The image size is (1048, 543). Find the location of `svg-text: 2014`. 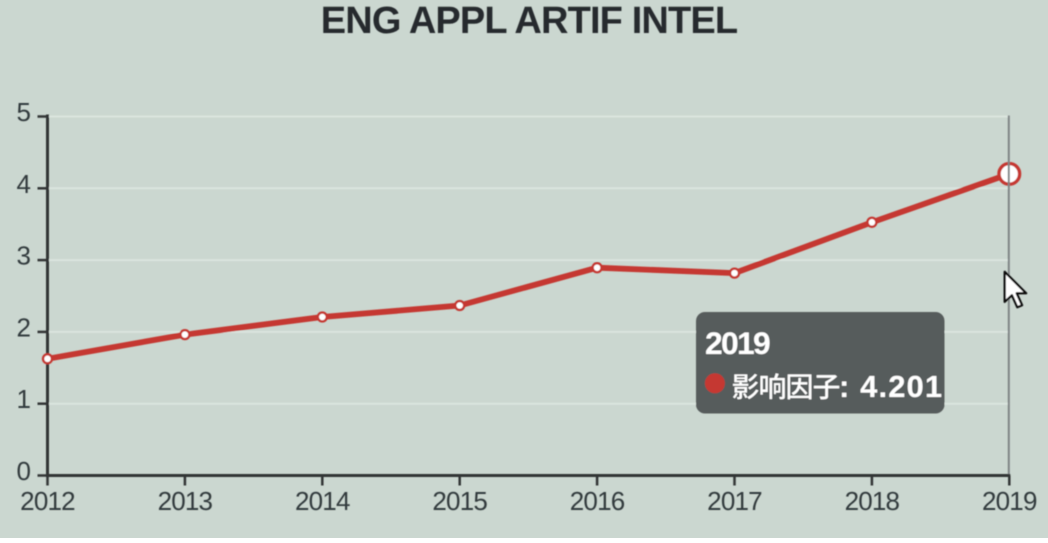

svg-text: 2014 is located at coordinates (322, 501).